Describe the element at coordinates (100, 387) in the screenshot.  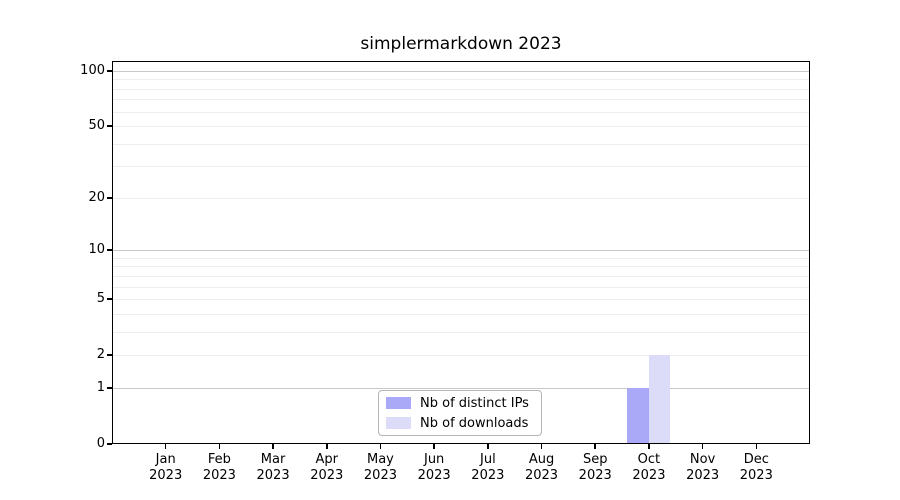
I see `y-tick-label: 1` at that location.